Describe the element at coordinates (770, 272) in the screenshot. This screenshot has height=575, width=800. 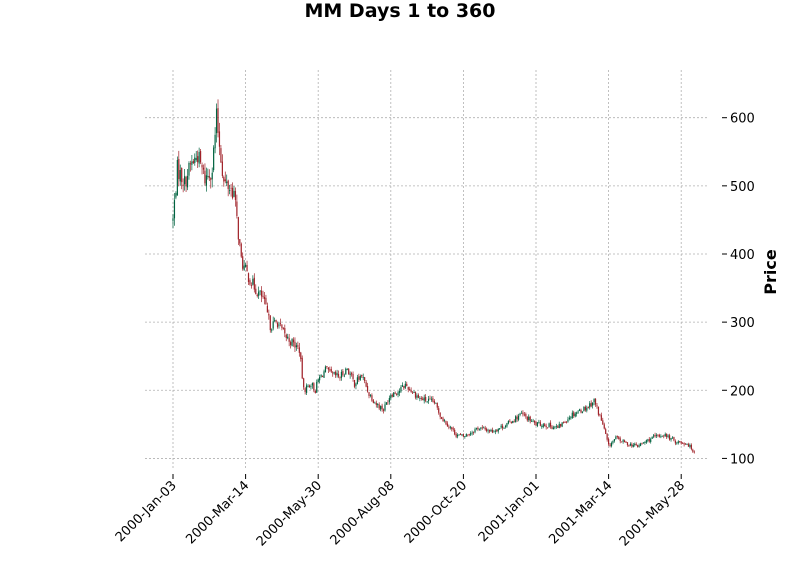
I see `y-axis-label: Price` at that location.